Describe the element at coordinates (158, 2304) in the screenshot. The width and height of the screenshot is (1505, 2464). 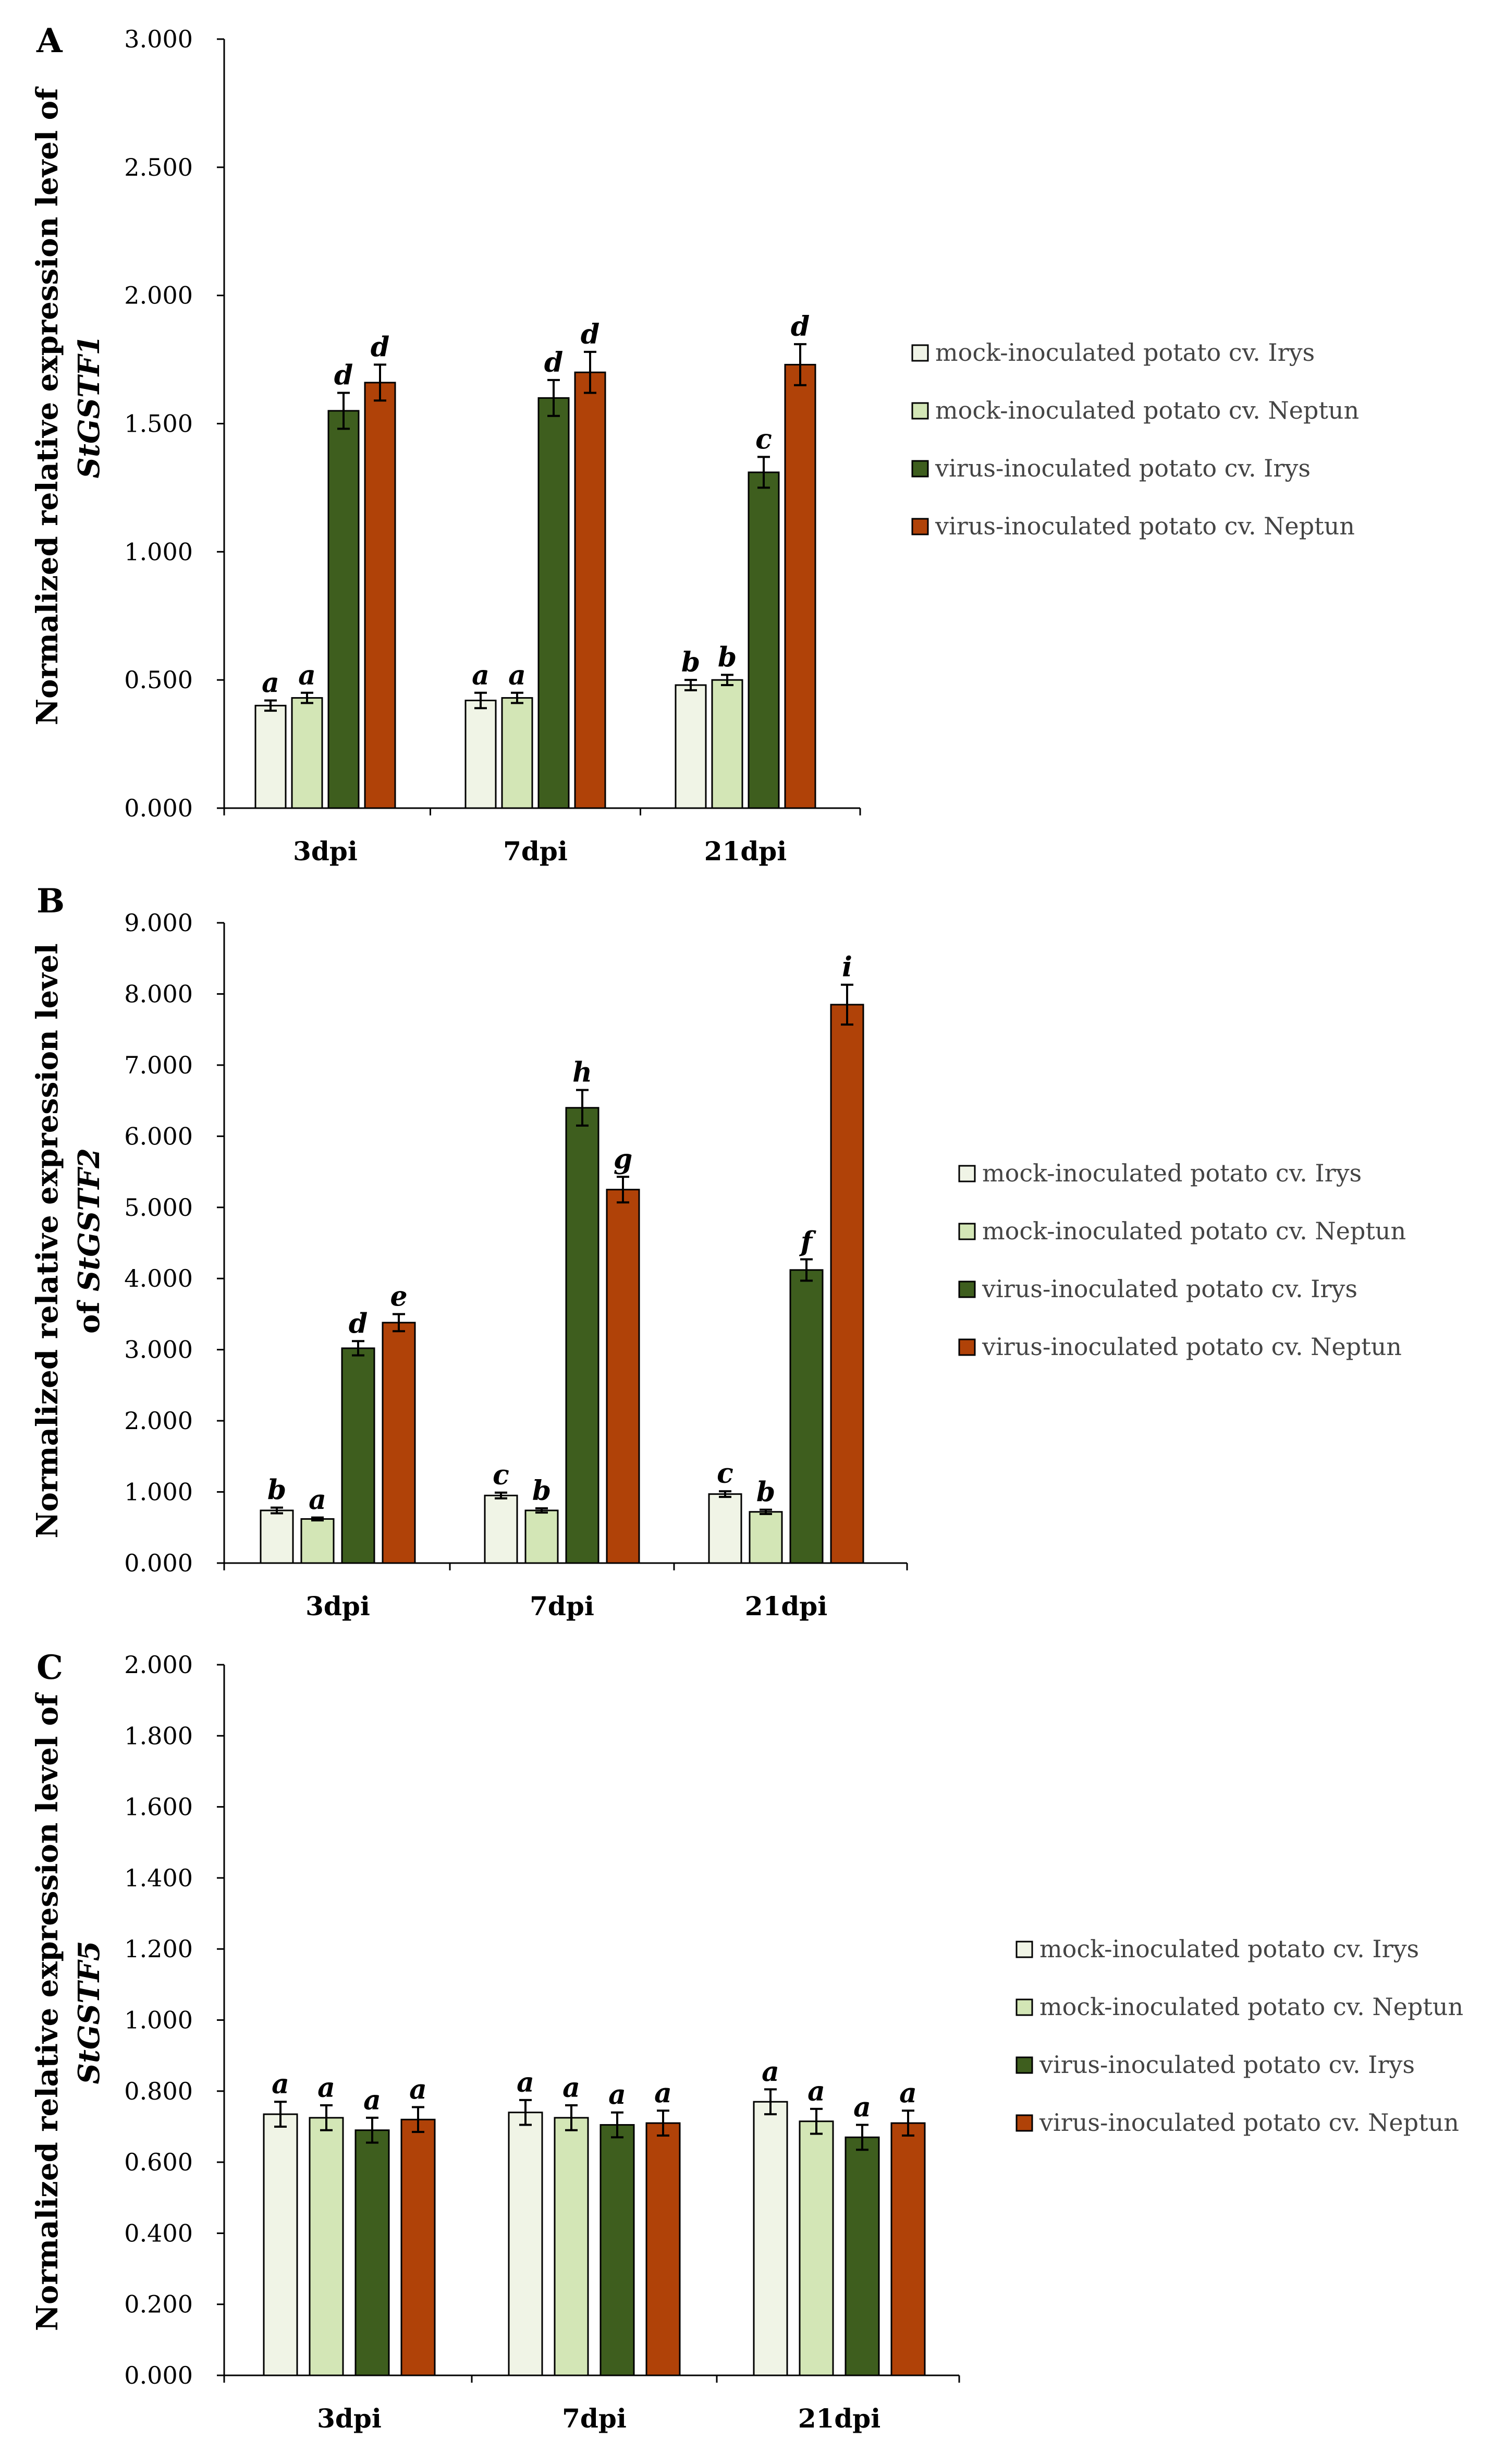
I see `panel-c-y-tick-label: 0.200` at that location.